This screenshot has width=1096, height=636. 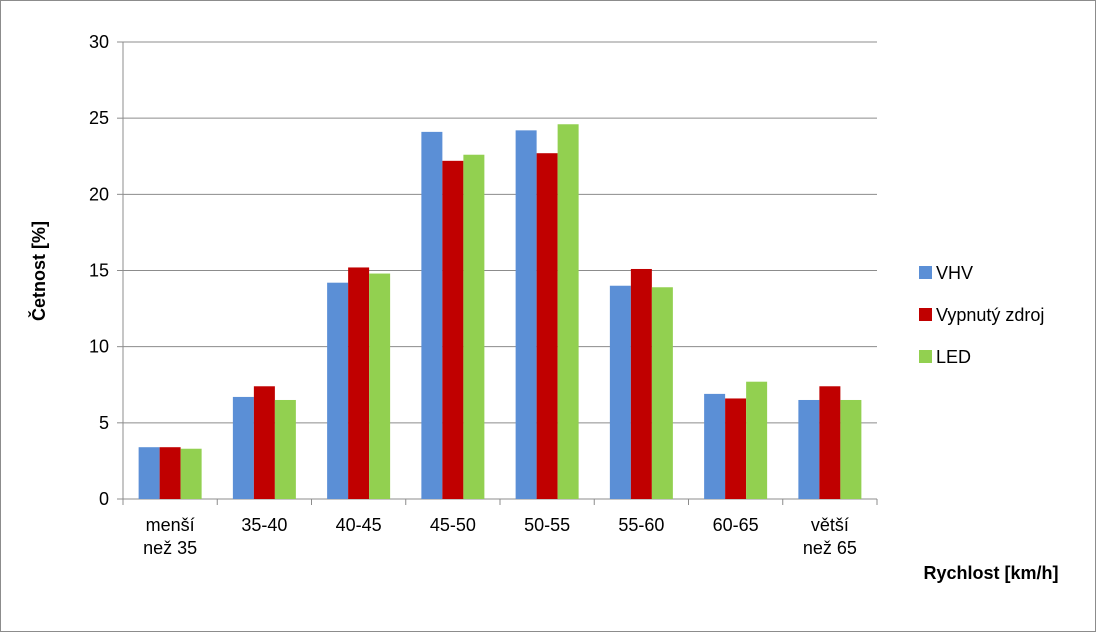 What do you see at coordinates (736, 525) in the screenshot?
I see `x-tick-label: 60-65` at bounding box center [736, 525].